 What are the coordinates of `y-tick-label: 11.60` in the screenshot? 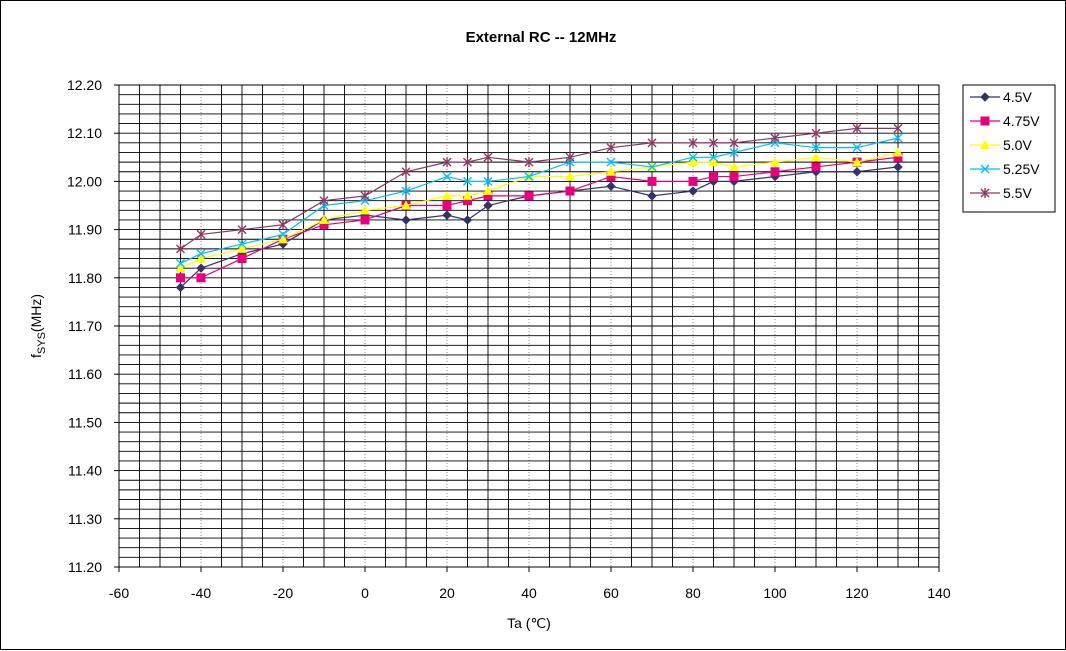 It's located at (85, 374).